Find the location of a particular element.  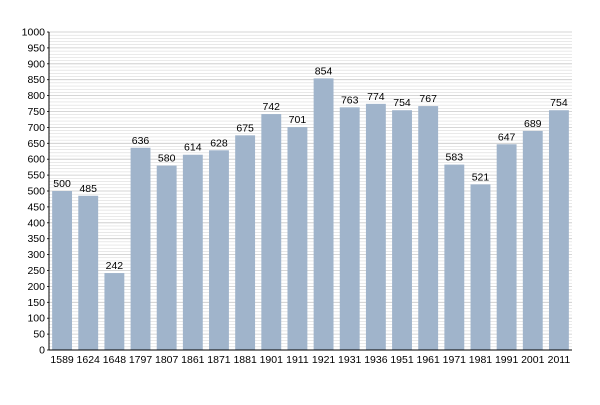

bar-value-label: 636 is located at coordinates (141, 141).